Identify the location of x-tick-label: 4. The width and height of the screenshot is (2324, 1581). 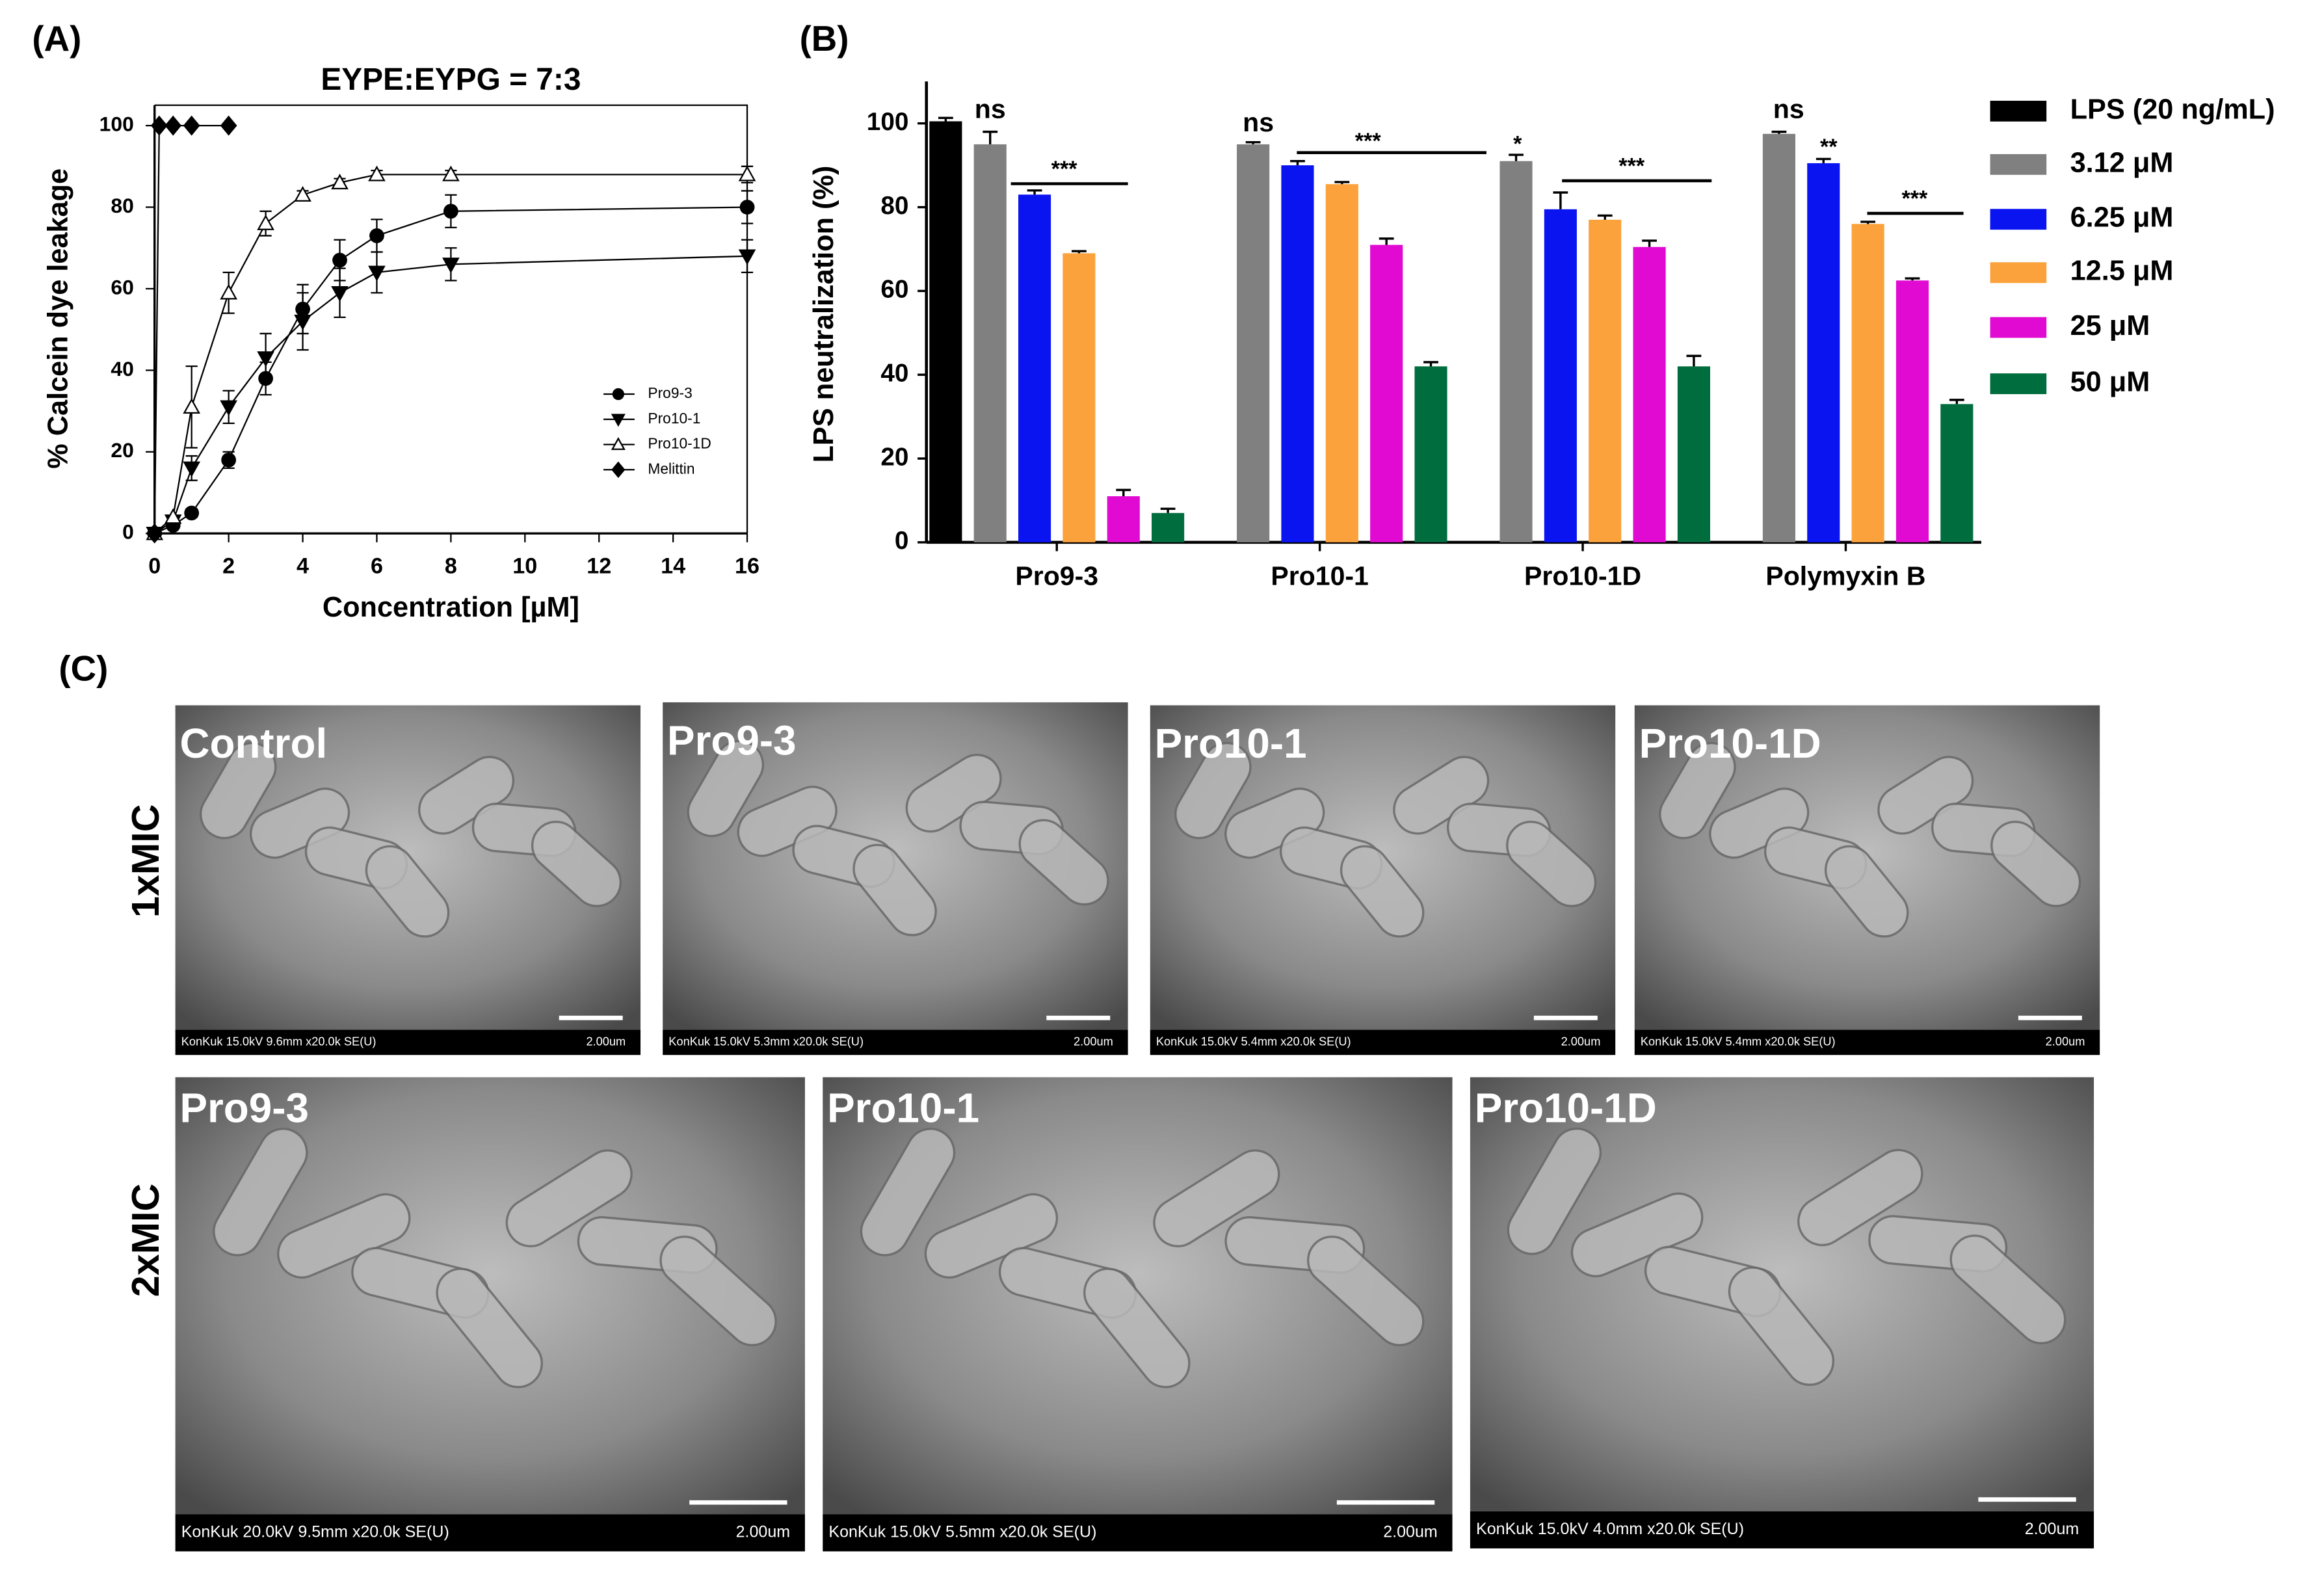
(303, 566).